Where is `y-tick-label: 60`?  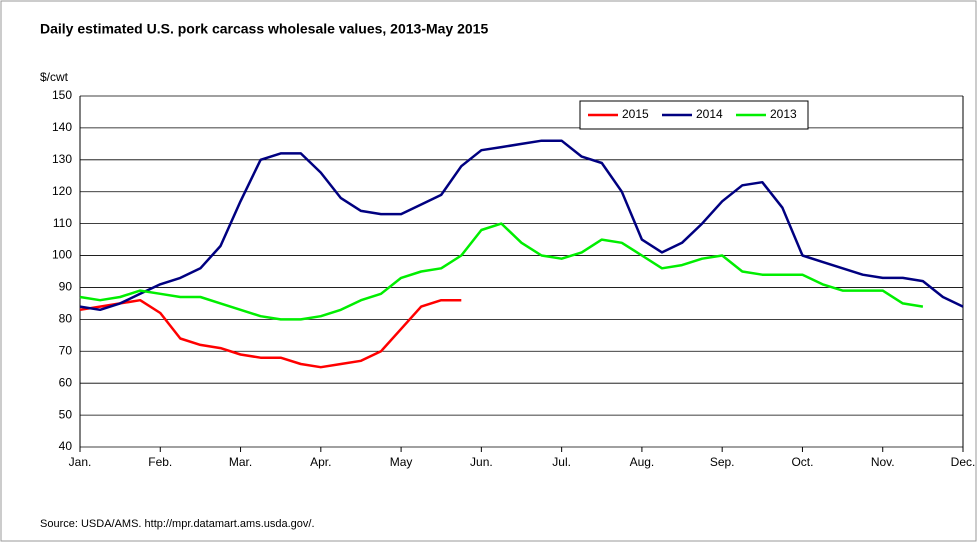
y-tick-label: 60 is located at coordinates (66, 382).